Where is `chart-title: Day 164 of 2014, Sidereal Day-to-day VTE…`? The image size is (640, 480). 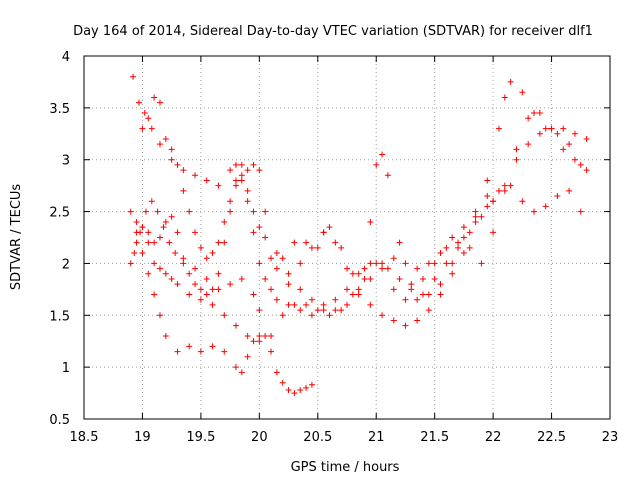
chart-title: Day 164 of 2014, Sidereal Day-to-day VTE… is located at coordinates (333, 31).